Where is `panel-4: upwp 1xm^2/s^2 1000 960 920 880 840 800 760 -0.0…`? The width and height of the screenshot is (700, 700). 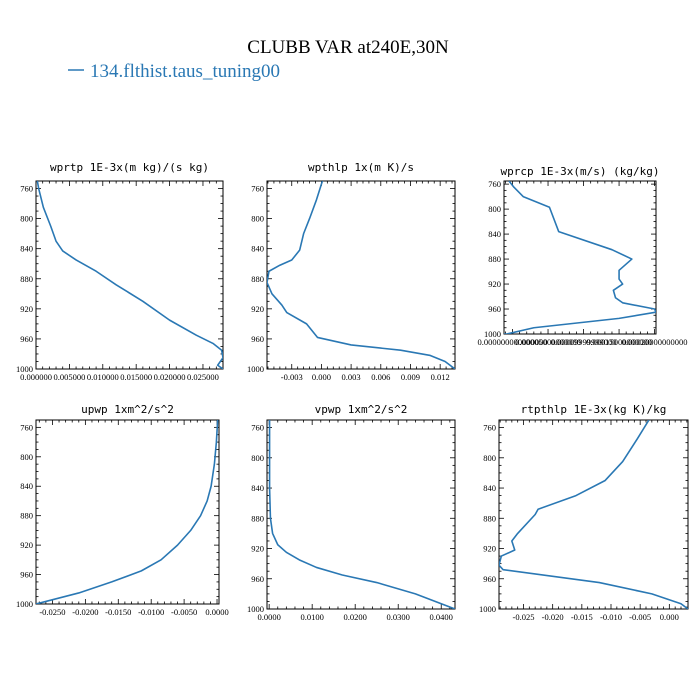 panel-4: upwp 1xm^2/s^2 1000 960 920 880 840 800 760 -0.0… is located at coordinates (122, 510).